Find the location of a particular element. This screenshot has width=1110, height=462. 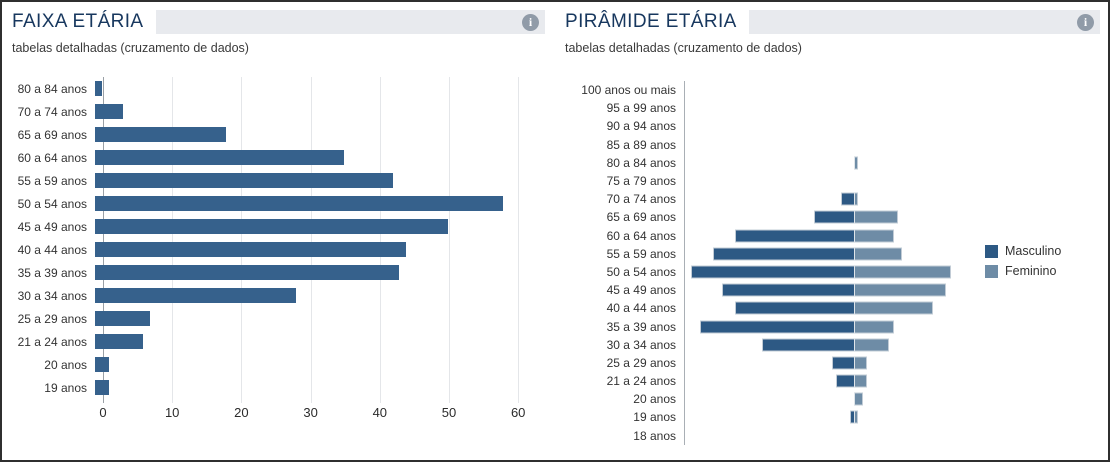

category-label: 18 anos is located at coordinates (654, 435).